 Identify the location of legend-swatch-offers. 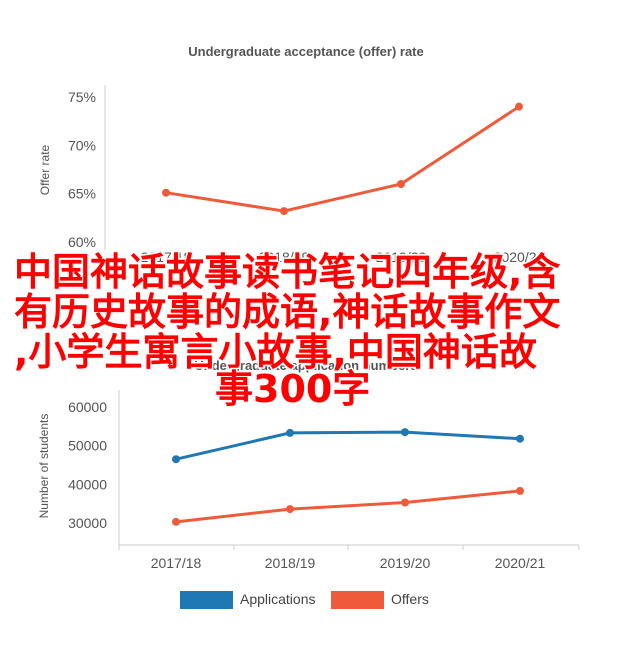
(357, 600).